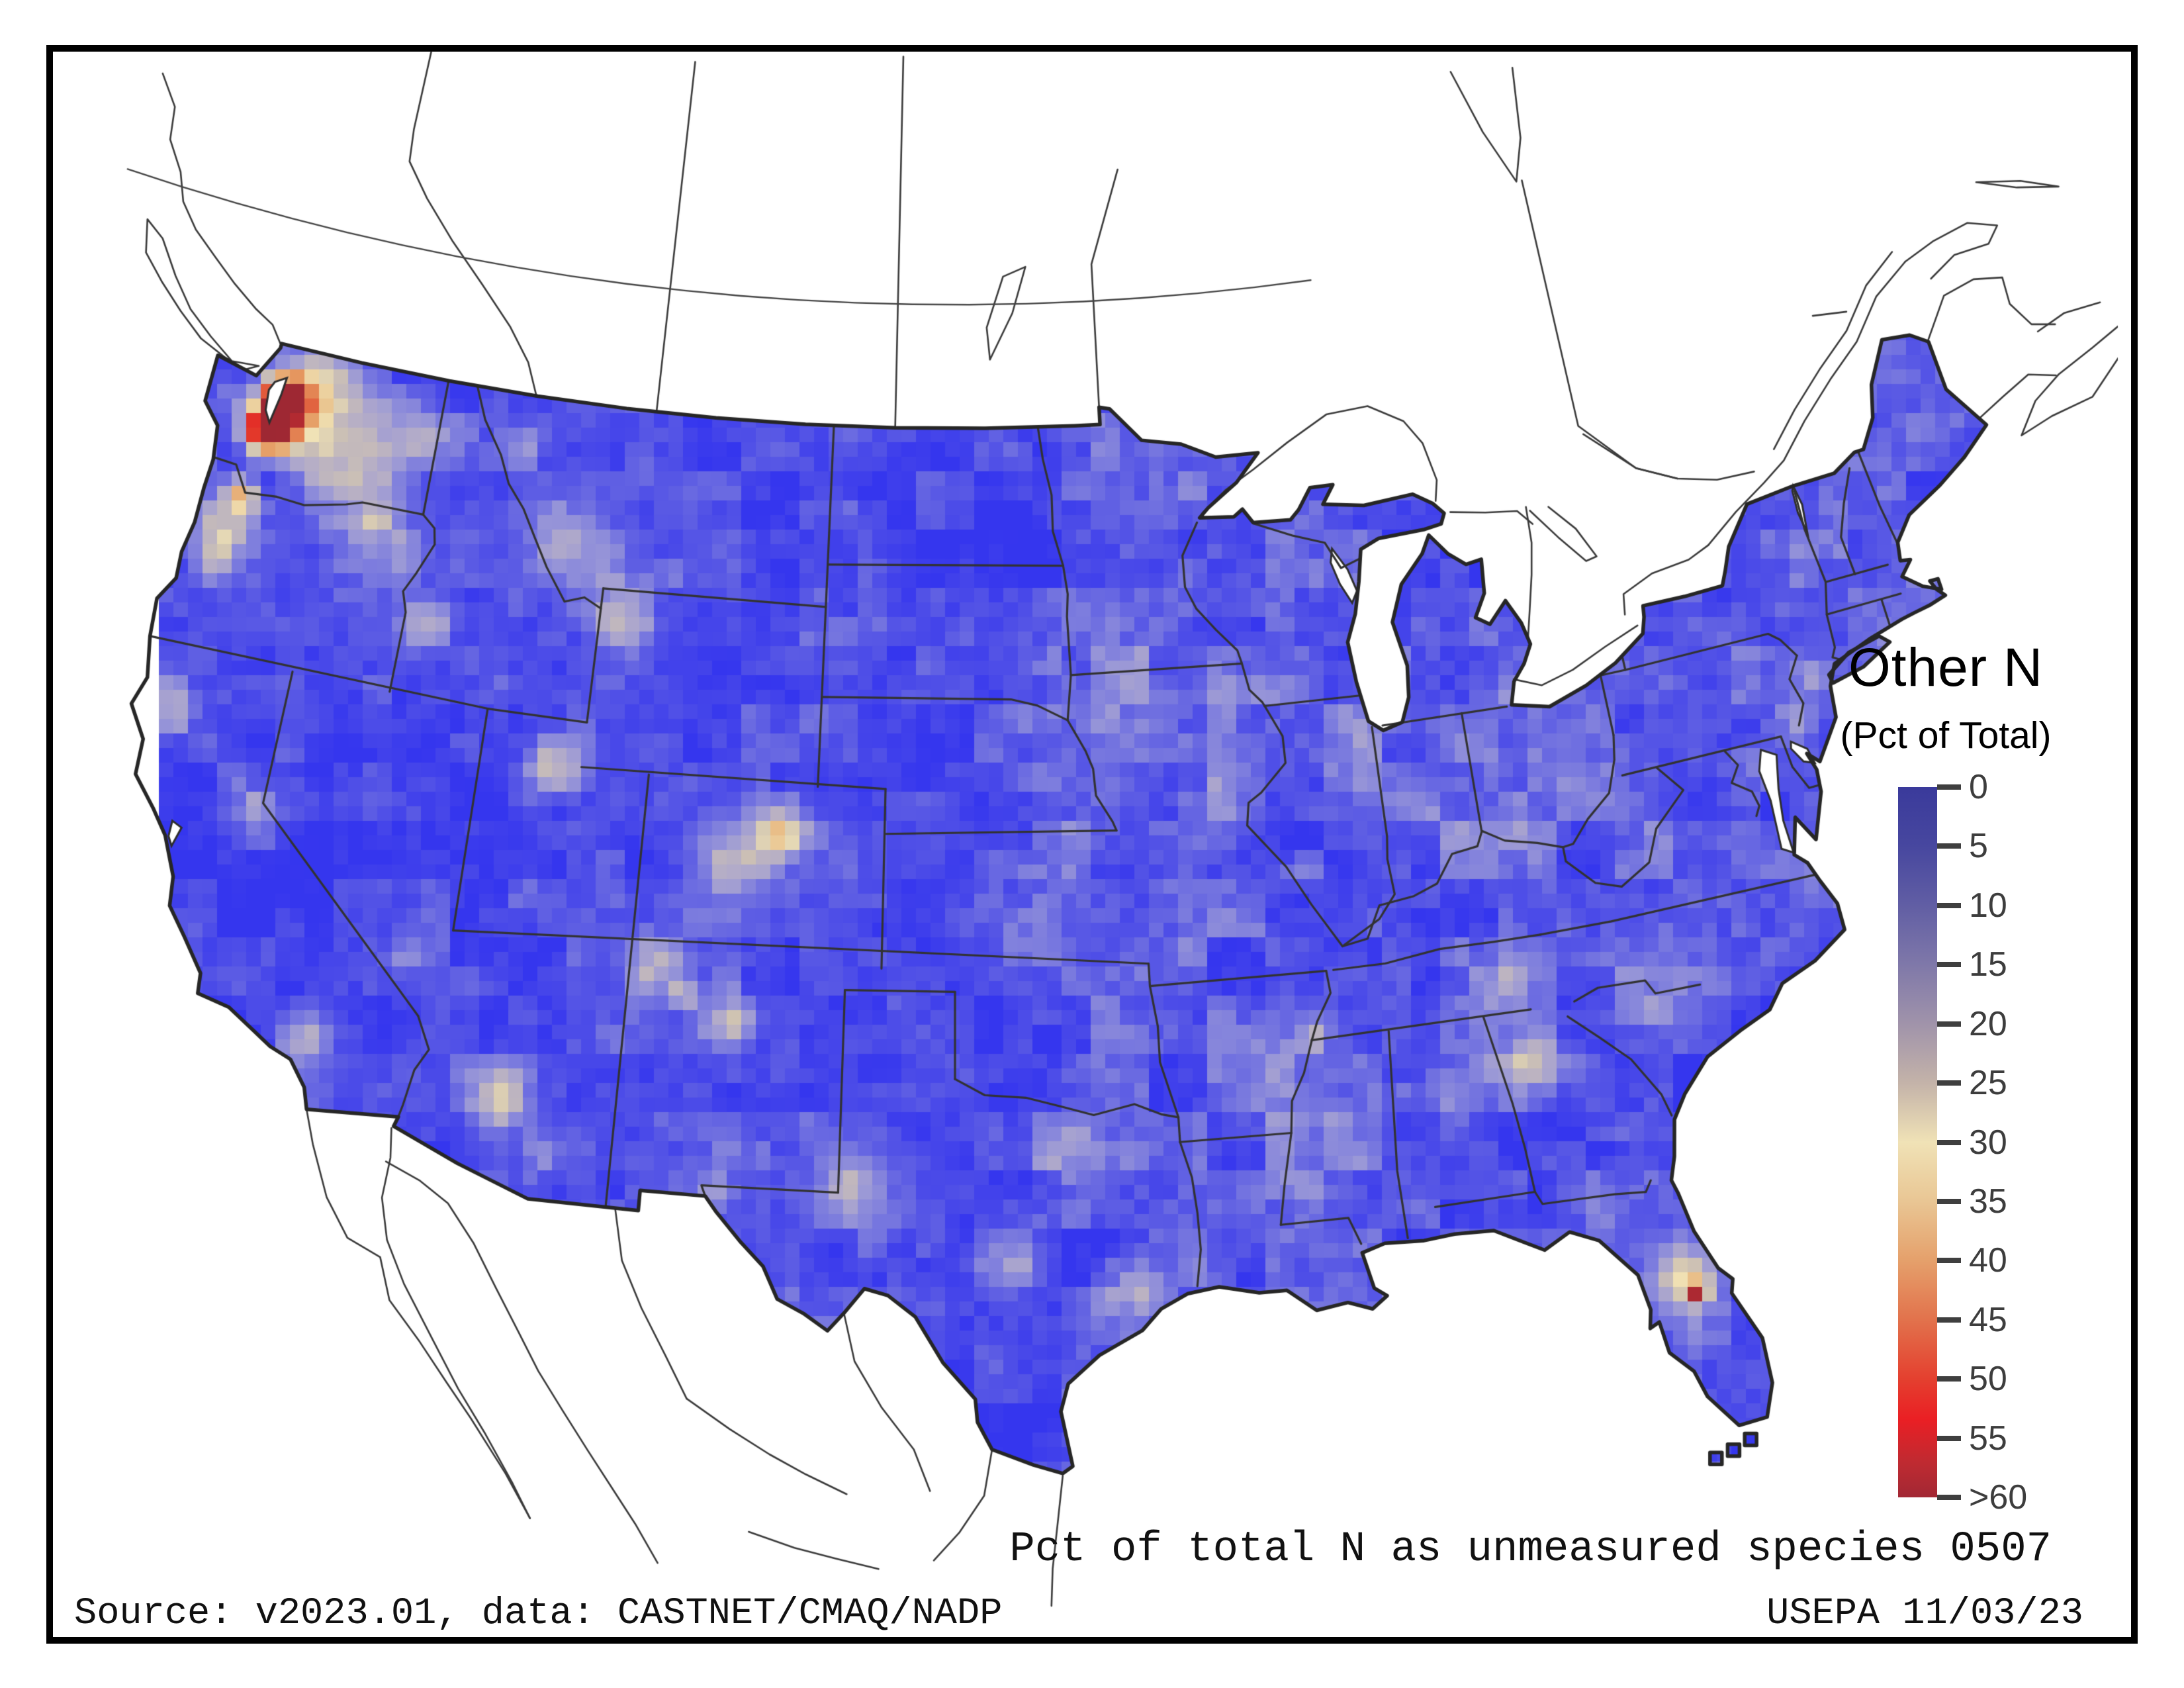  Describe the element at coordinates (1979, 787) in the screenshot. I see `colorbar-tick-label: 0` at that location.